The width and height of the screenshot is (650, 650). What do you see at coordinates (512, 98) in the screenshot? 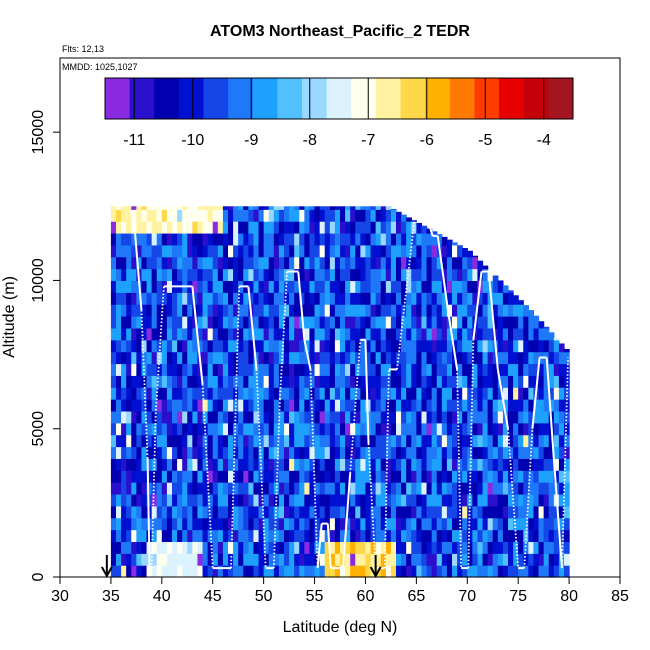
I see `colorbar-swatch` at bounding box center [512, 98].